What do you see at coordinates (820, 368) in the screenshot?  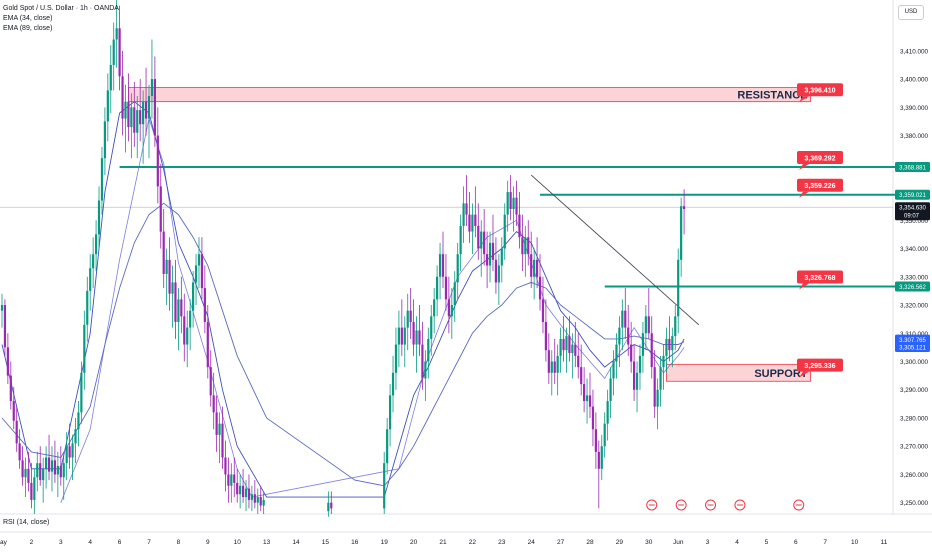 I see `support-value-tag: 3,295.336` at bounding box center [820, 368].